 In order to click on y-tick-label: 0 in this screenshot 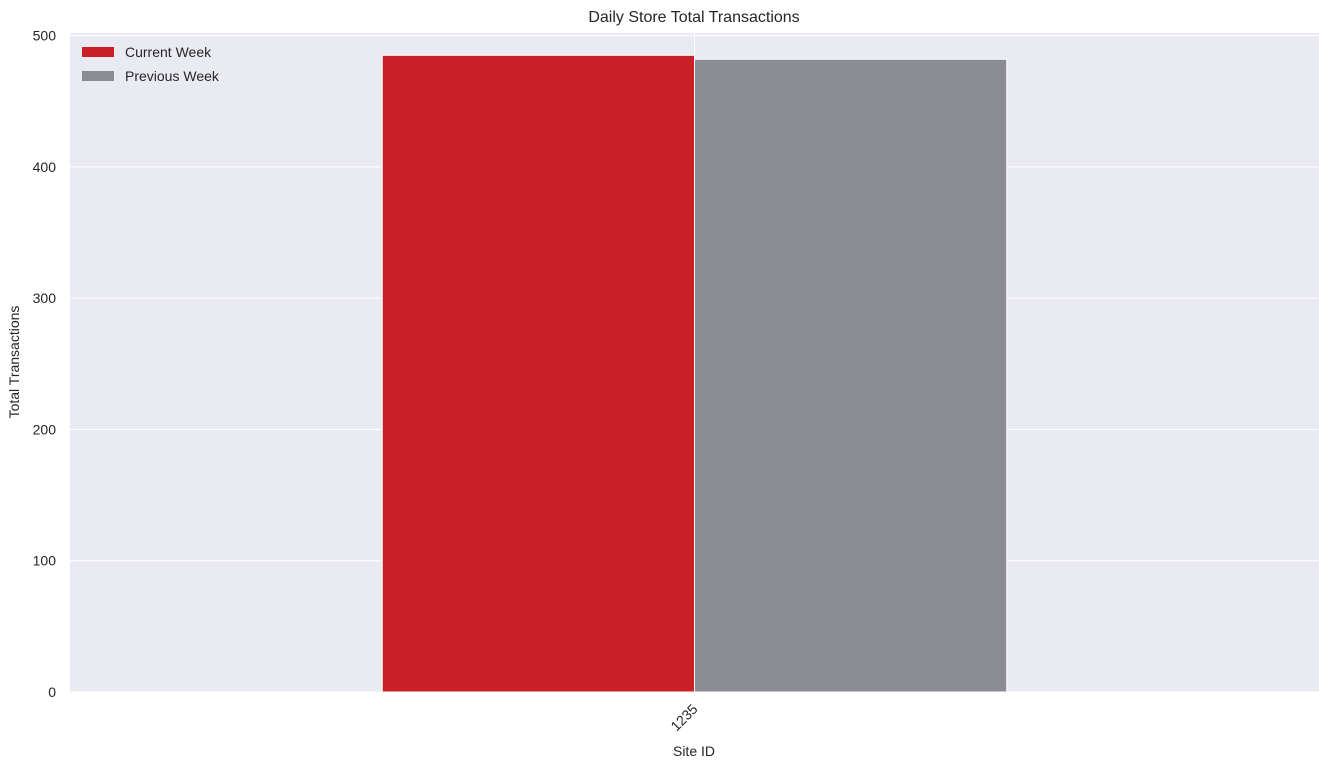, I will do `click(52, 692)`.